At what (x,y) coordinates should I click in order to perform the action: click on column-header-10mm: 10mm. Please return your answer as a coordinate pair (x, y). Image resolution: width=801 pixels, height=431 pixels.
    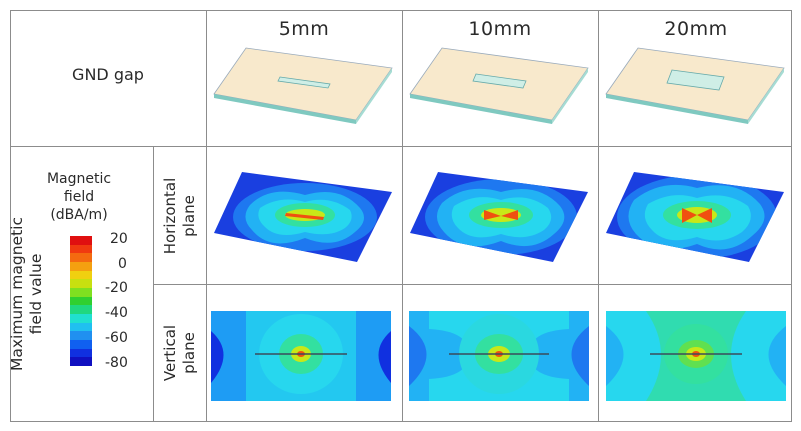
    Looking at the image, I should click on (500, 29).